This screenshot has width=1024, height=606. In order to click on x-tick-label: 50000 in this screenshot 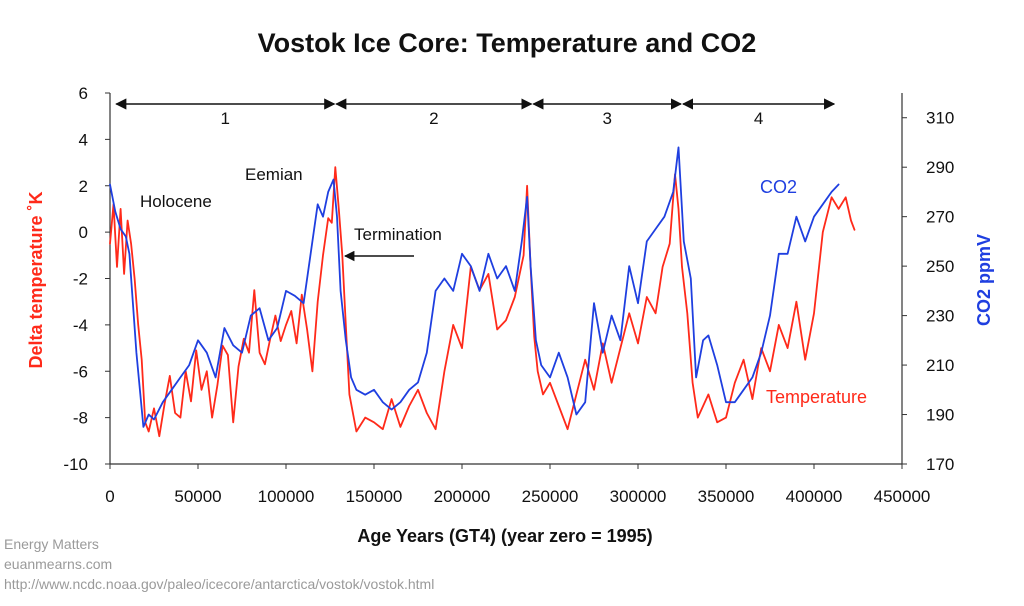, I will do `click(197, 496)`.